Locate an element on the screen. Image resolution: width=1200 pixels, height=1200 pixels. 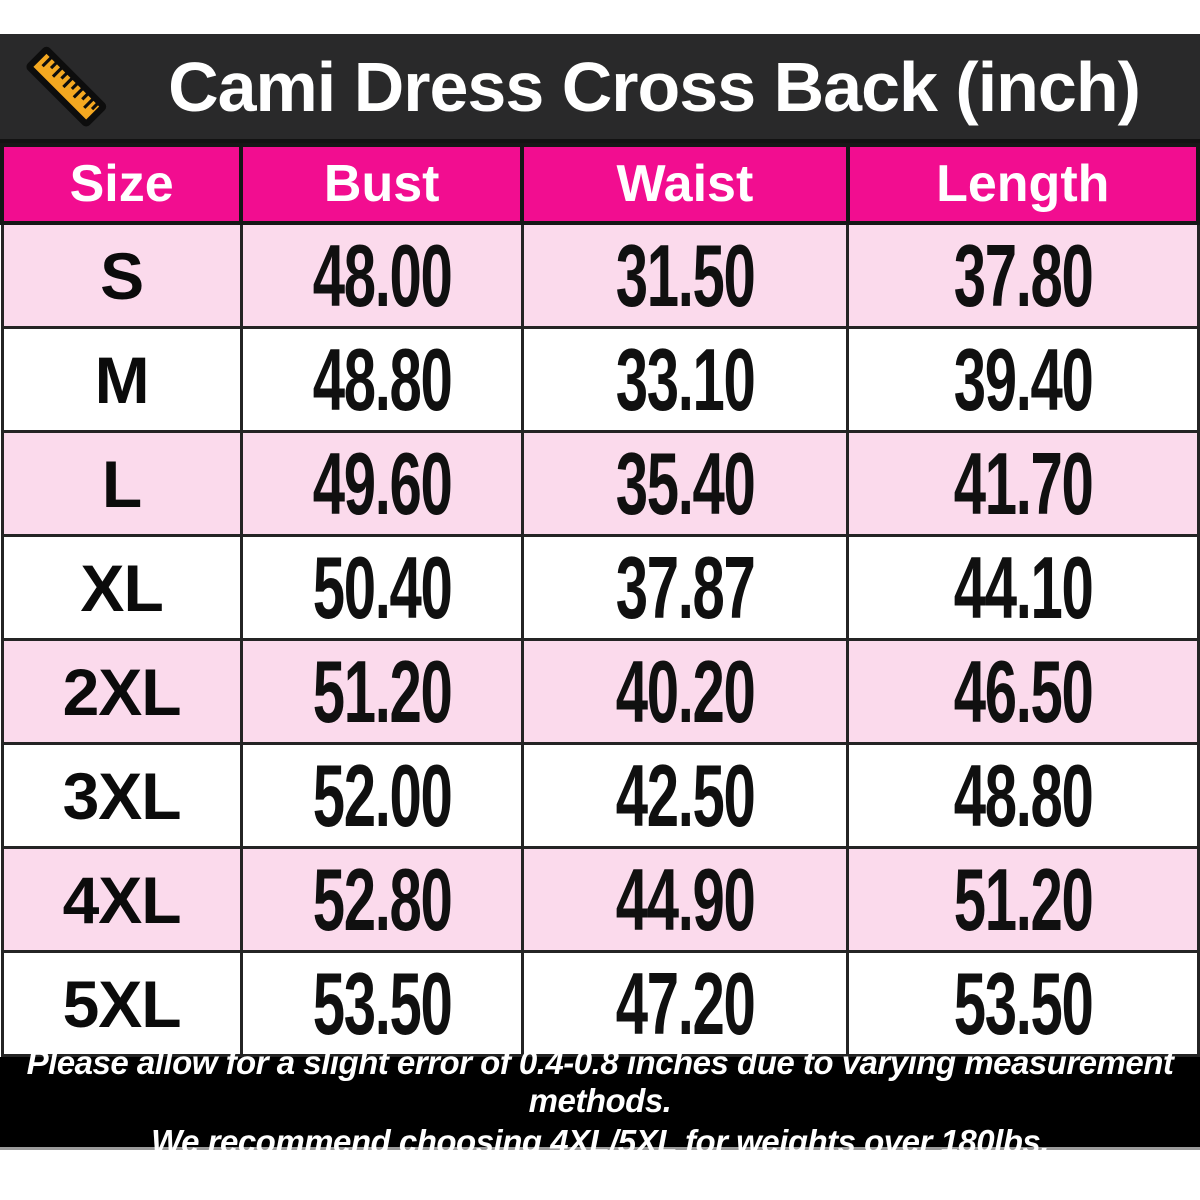
length-cell: 51.20 is located at coordinates (1023, 899).